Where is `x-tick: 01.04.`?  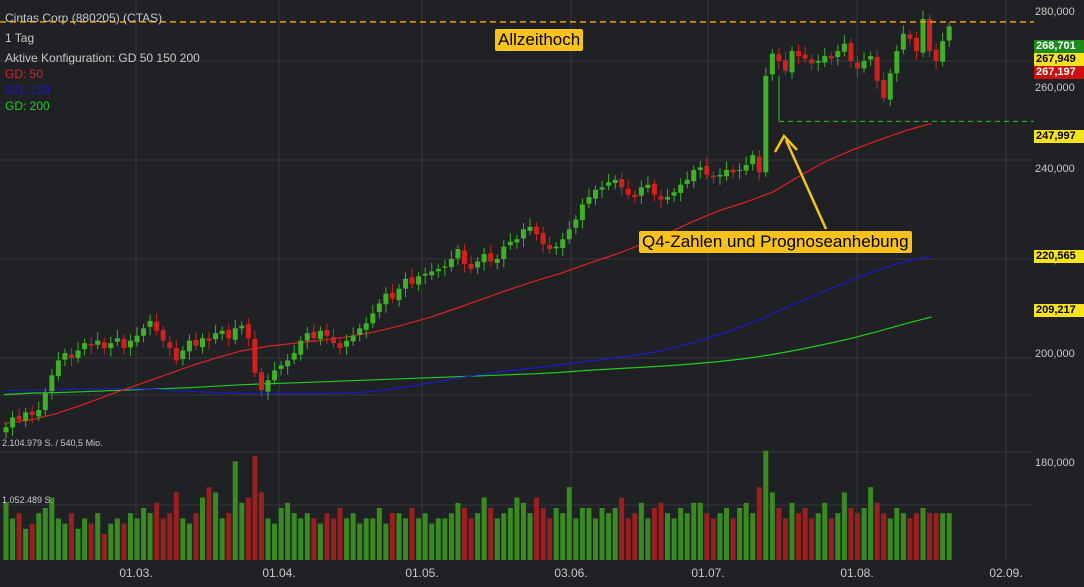
x-tick: 01.04. is located at coordinates (279, 573).